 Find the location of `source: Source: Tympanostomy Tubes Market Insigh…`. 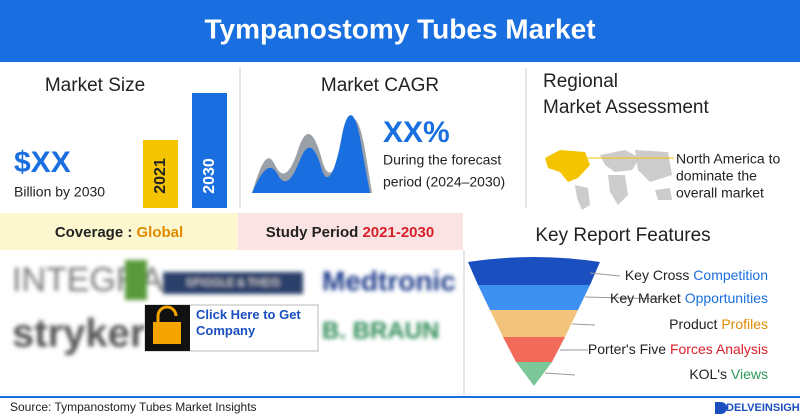

source: Source: Tympanostomy Tubes Market Insigh… is located at coordinates (133, 407).